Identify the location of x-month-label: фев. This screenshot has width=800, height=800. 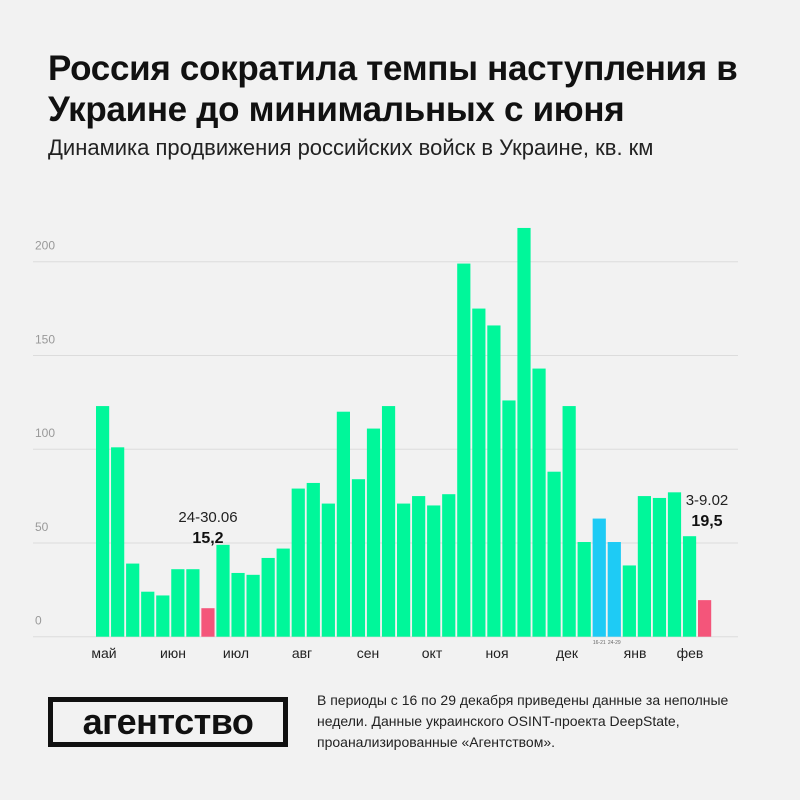
(690, 653).